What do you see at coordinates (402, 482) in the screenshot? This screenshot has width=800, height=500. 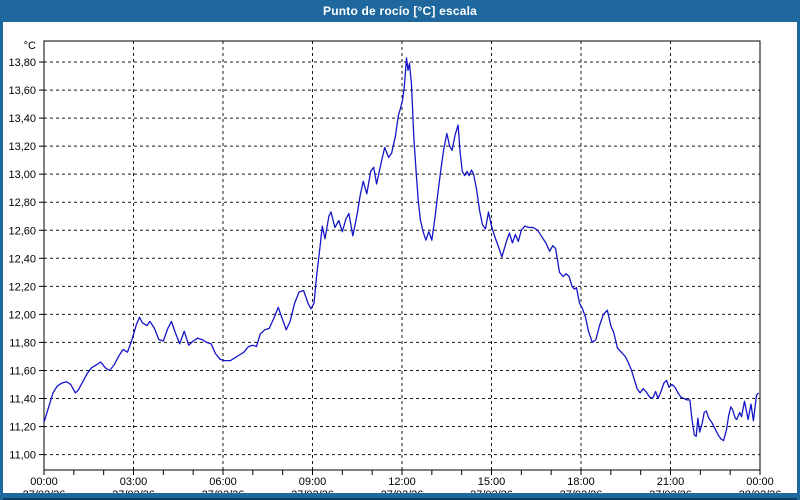 I see `x-axis-time-label: 12:00` at bounding box center [402, 482].